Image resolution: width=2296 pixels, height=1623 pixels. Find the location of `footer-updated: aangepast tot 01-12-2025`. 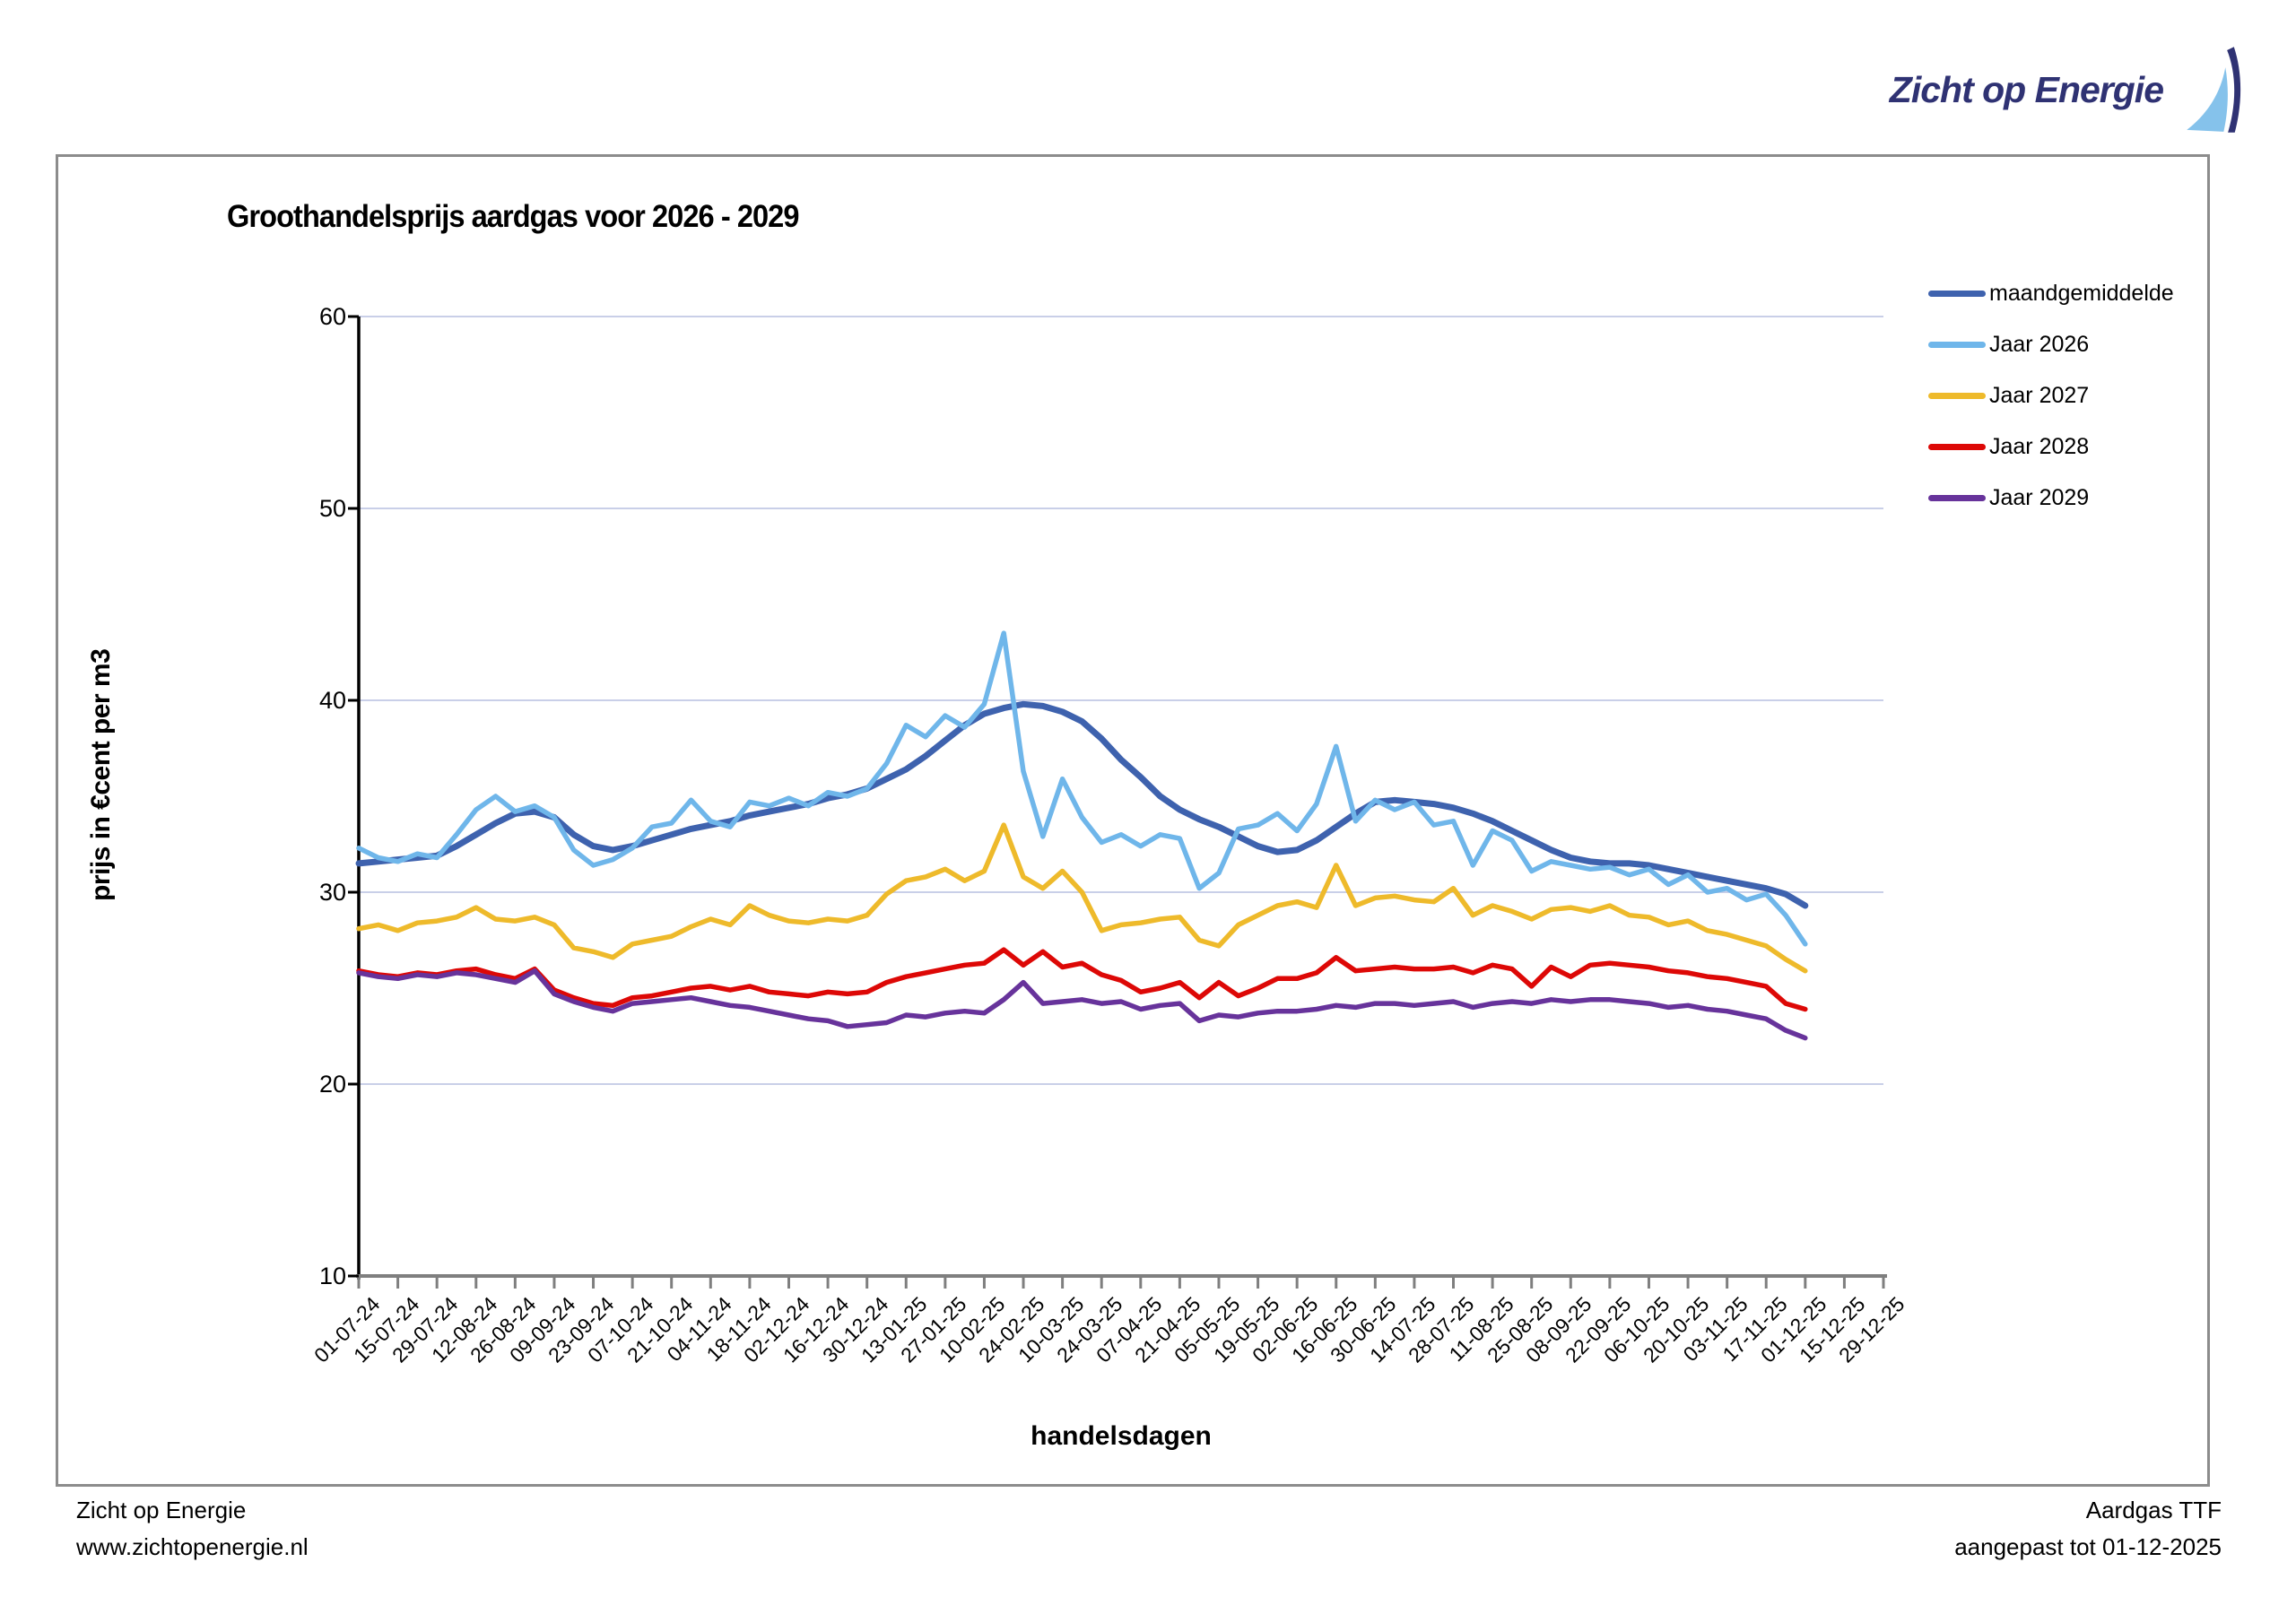

footer-updated: aangepast tot 01-12-2025 is located at coordinates (2088, 1546).